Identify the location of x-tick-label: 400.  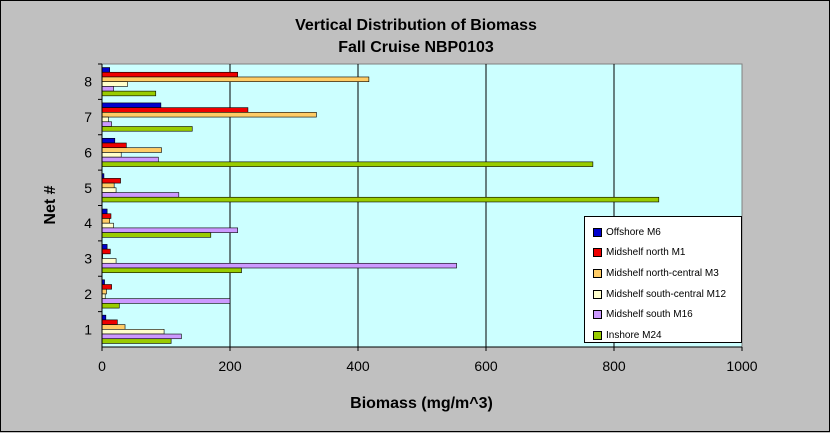
(358, 366).